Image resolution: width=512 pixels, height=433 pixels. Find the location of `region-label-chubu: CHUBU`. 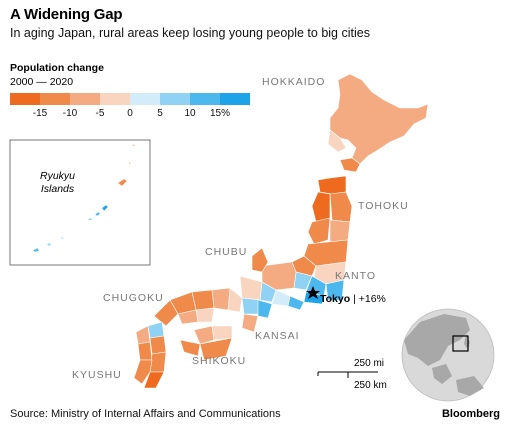

region-label-chubu: CHUBU is located at coordinates (226, 252).